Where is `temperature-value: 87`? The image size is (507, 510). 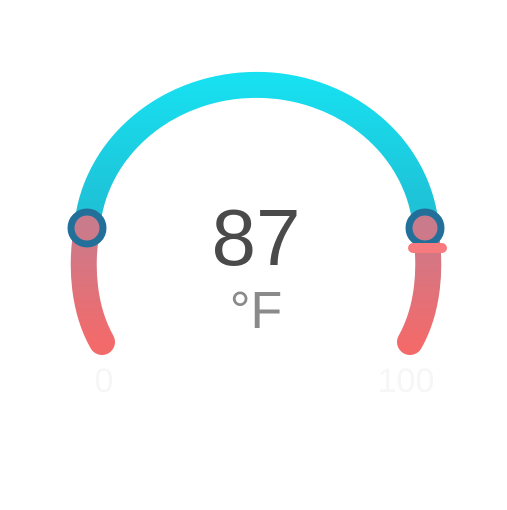 temperature-value: 87 is located at coordinates (256, 237).